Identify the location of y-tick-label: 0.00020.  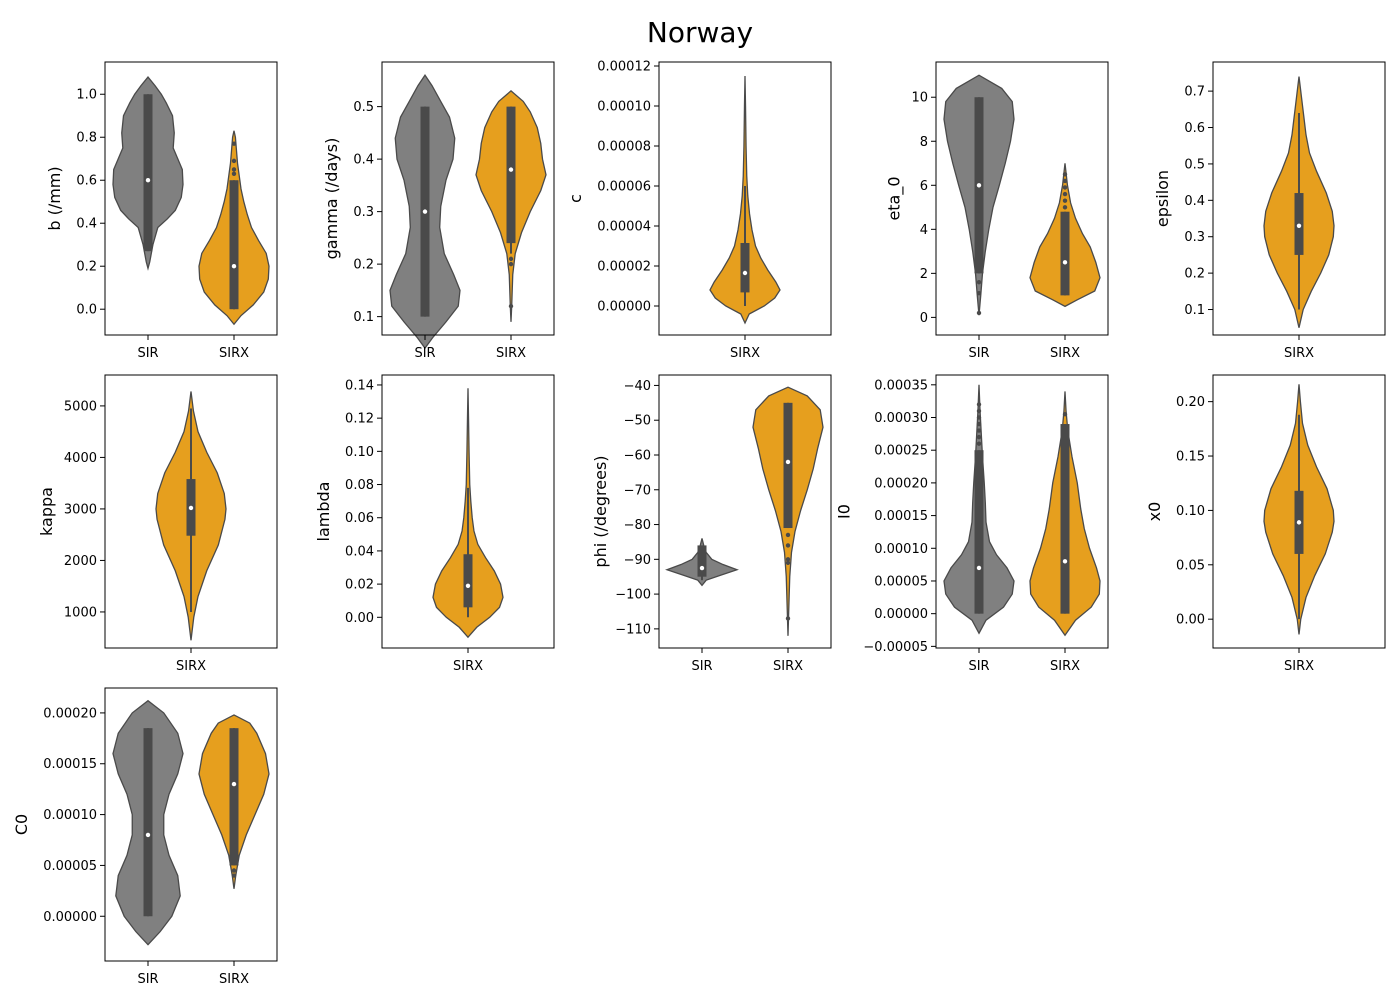
(901, 483).